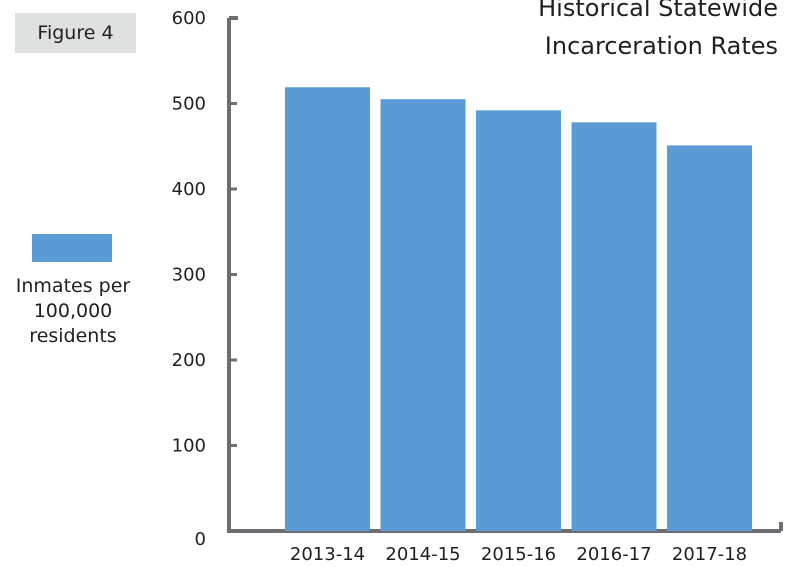 This screenshot has height=567, width=801. What do you see at coordinates (200, 539) in the screenshot?
I see `y-tick-label: 0` at bounding box center [200, 539].